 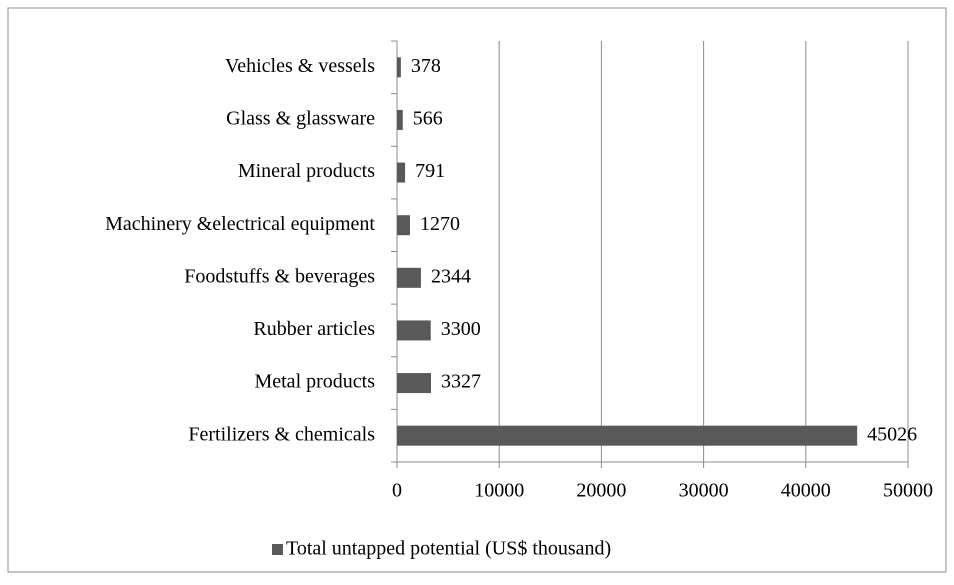 I want to click on y-tick-label: Vehicles & vessels, so click(x=300, y=66).